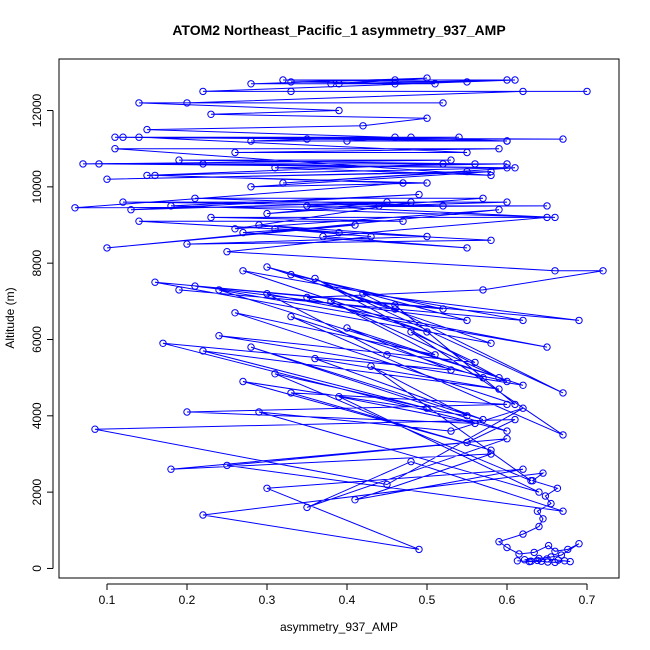 The height and width of the screenshot is (650, 650). Describe the element at coordinates (187, 600) in the screenshot. I see `x-tick-label: 0.2` at that location.